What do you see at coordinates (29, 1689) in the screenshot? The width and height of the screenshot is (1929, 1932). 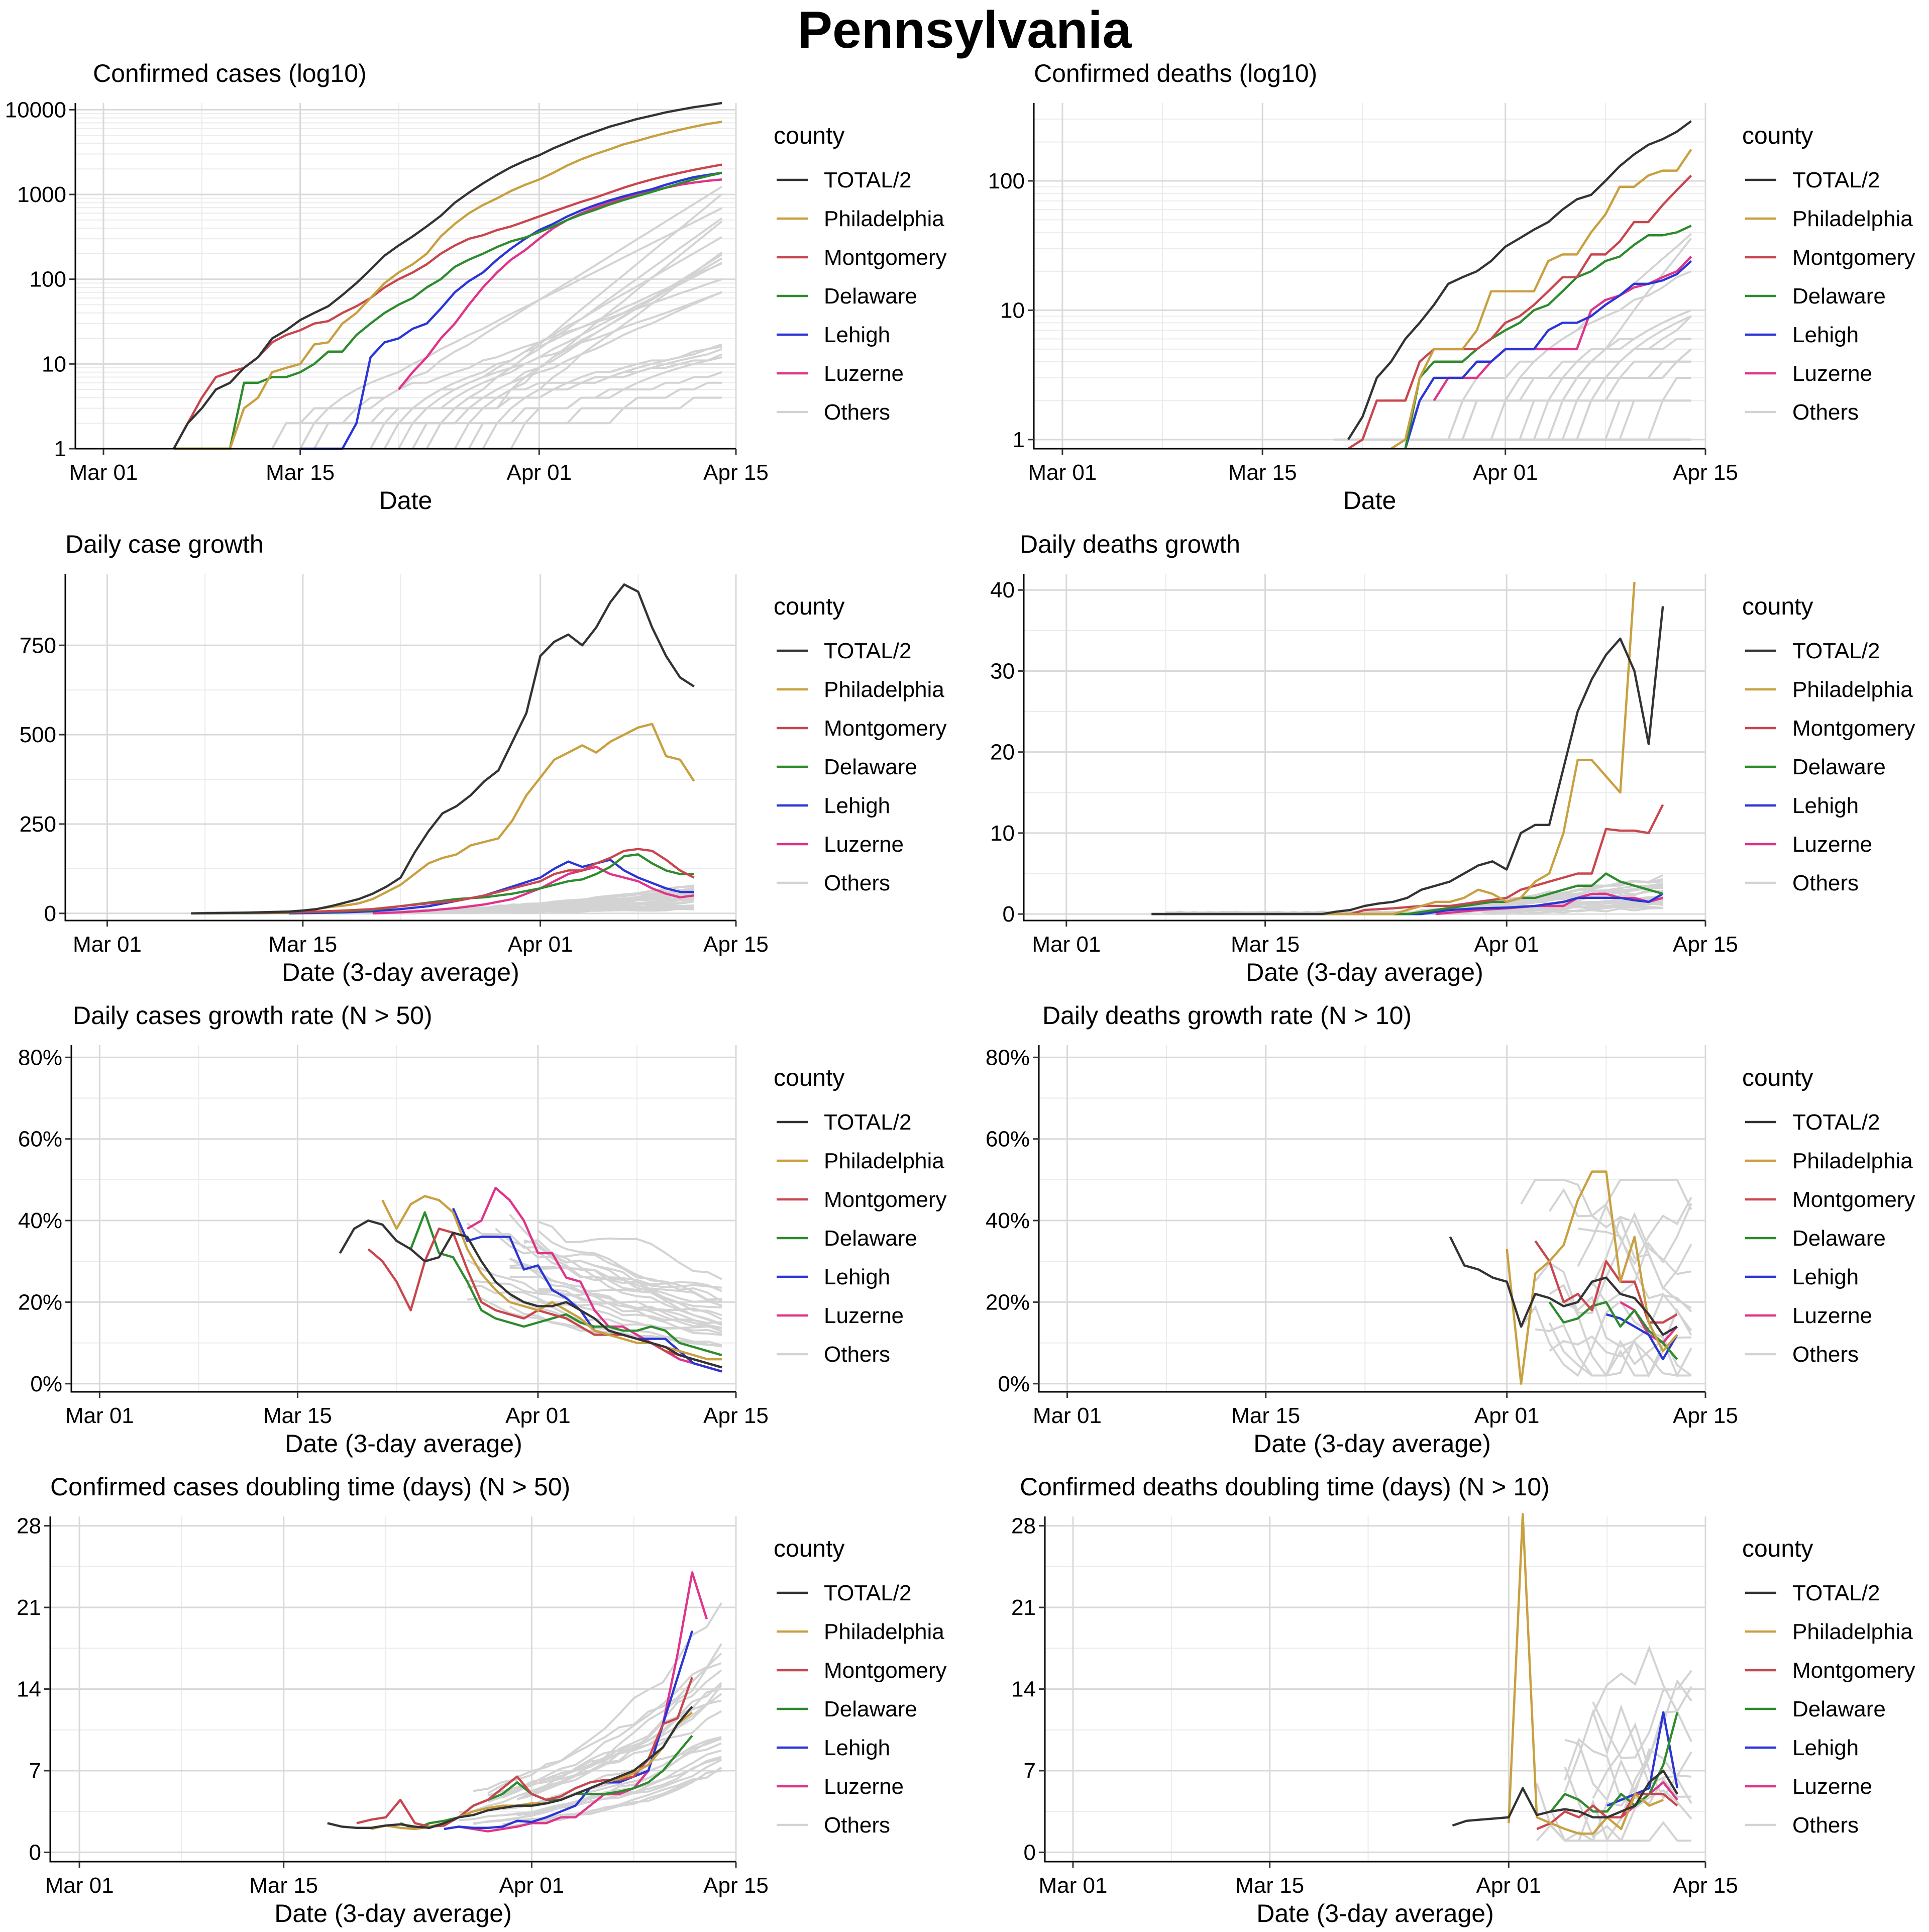 I see `y-tick-label: 14` at bounding box center [29, 1689].